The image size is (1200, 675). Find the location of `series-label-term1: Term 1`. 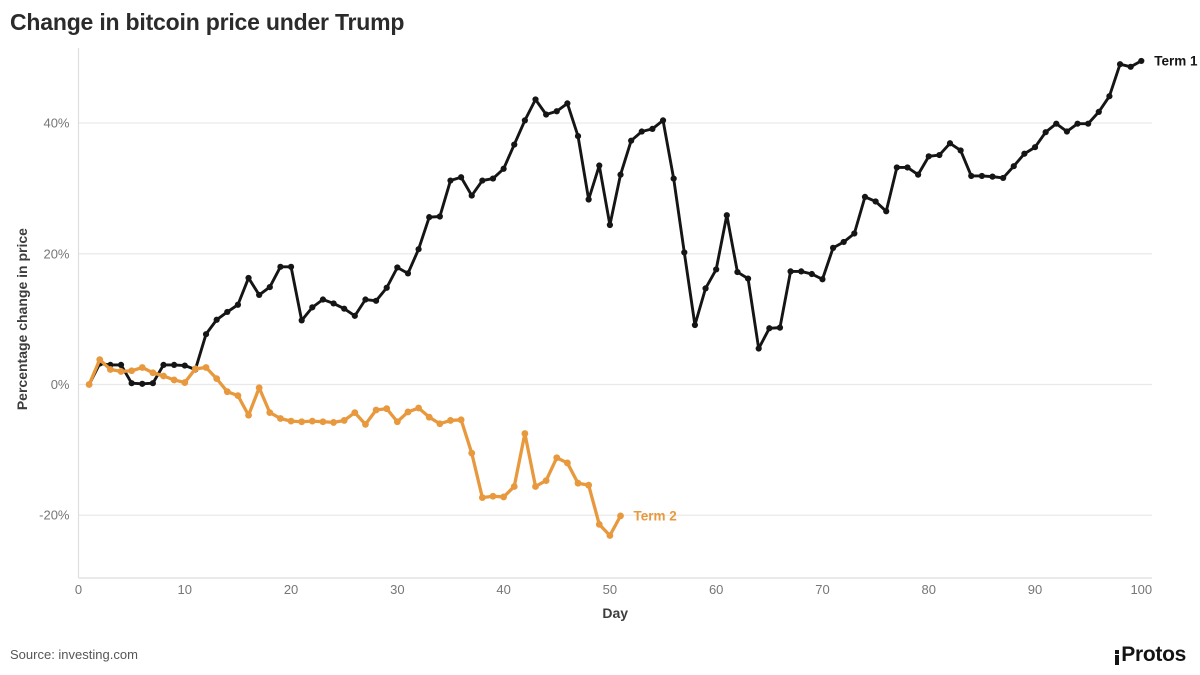

series-label-term1: Term 1 is located at coordinates (1176, 60).